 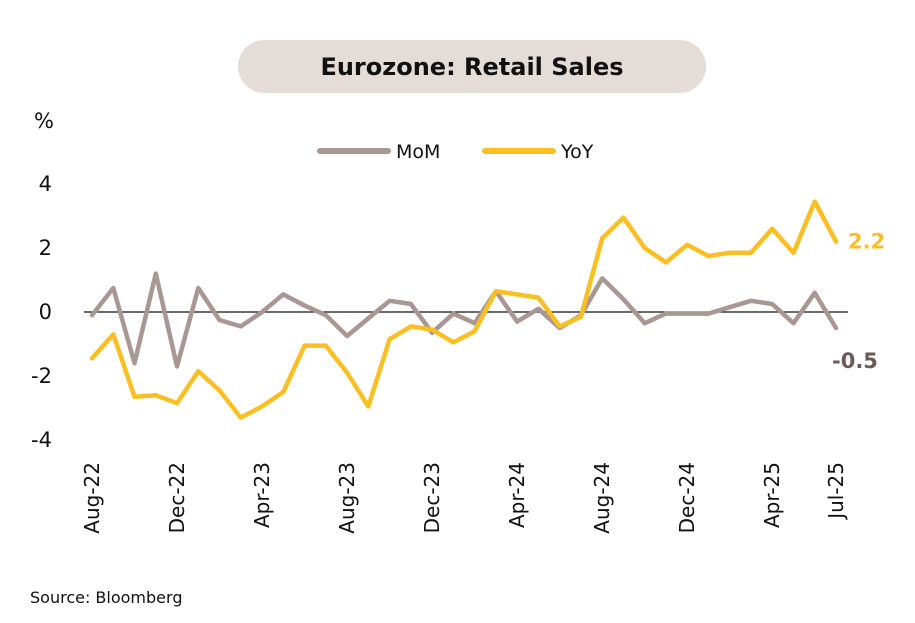 What do you see at coordinates (44, 121) in the screenshot?
I see `y-axis-unit: %` at bounding box center [44, 121].